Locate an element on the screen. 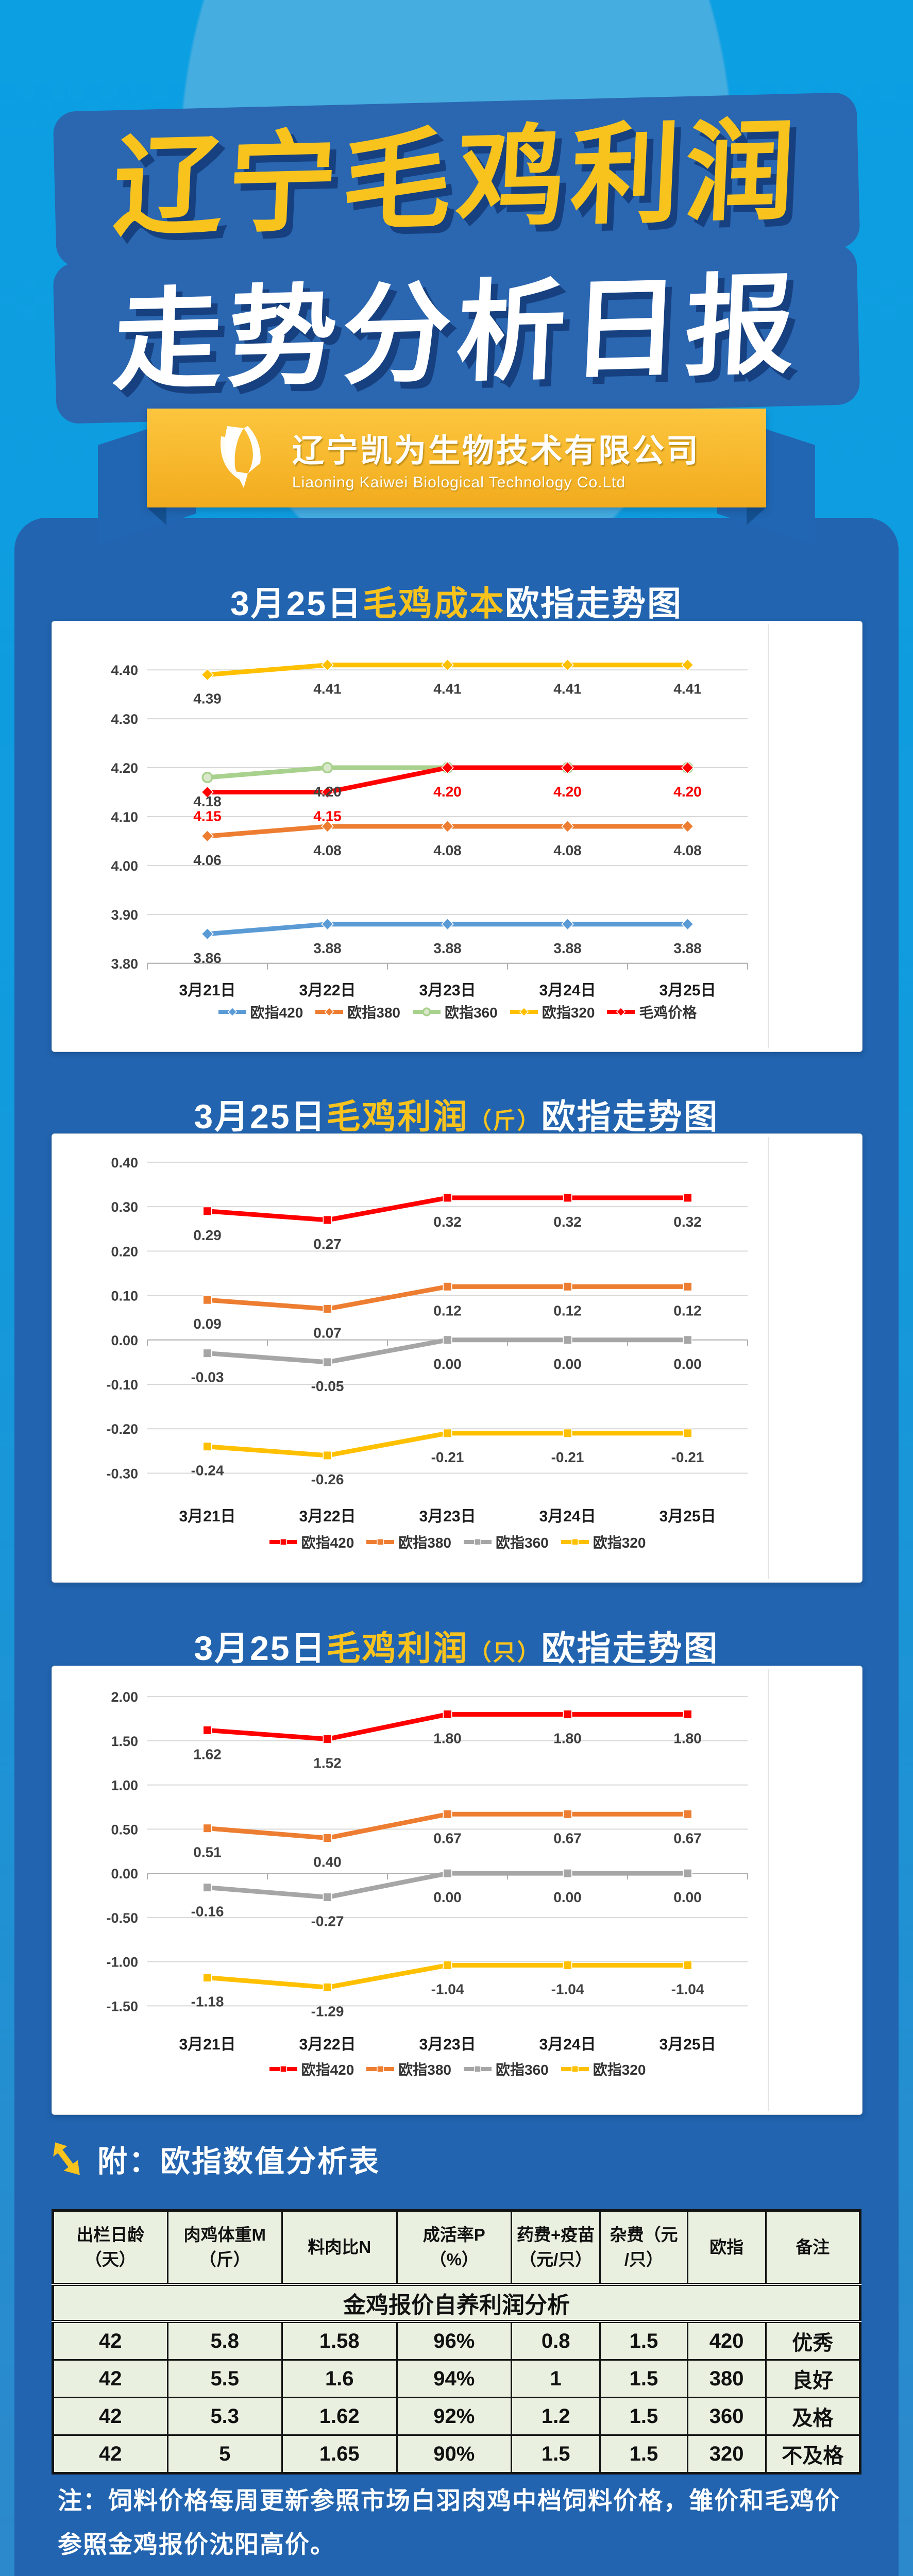  table-cell: 94% is located at coordinates (454, 2378).